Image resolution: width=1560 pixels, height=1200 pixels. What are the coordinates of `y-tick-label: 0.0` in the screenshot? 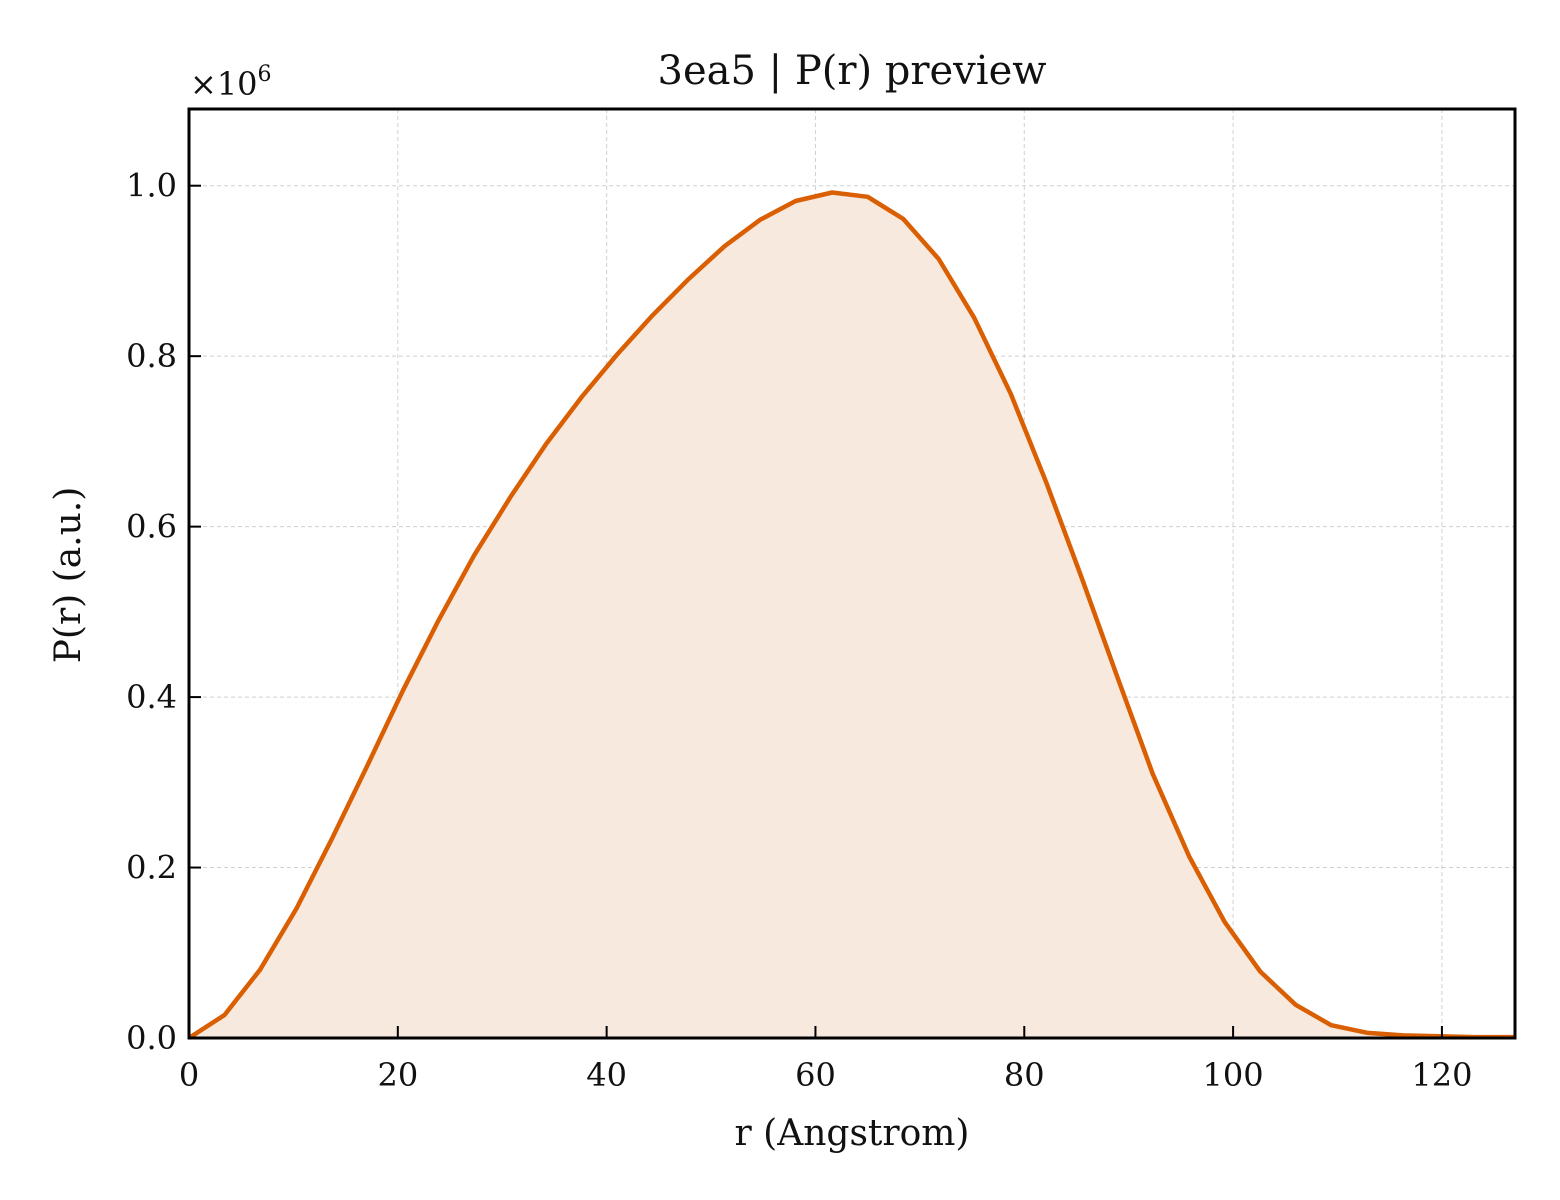 It's located at (151, 1038).